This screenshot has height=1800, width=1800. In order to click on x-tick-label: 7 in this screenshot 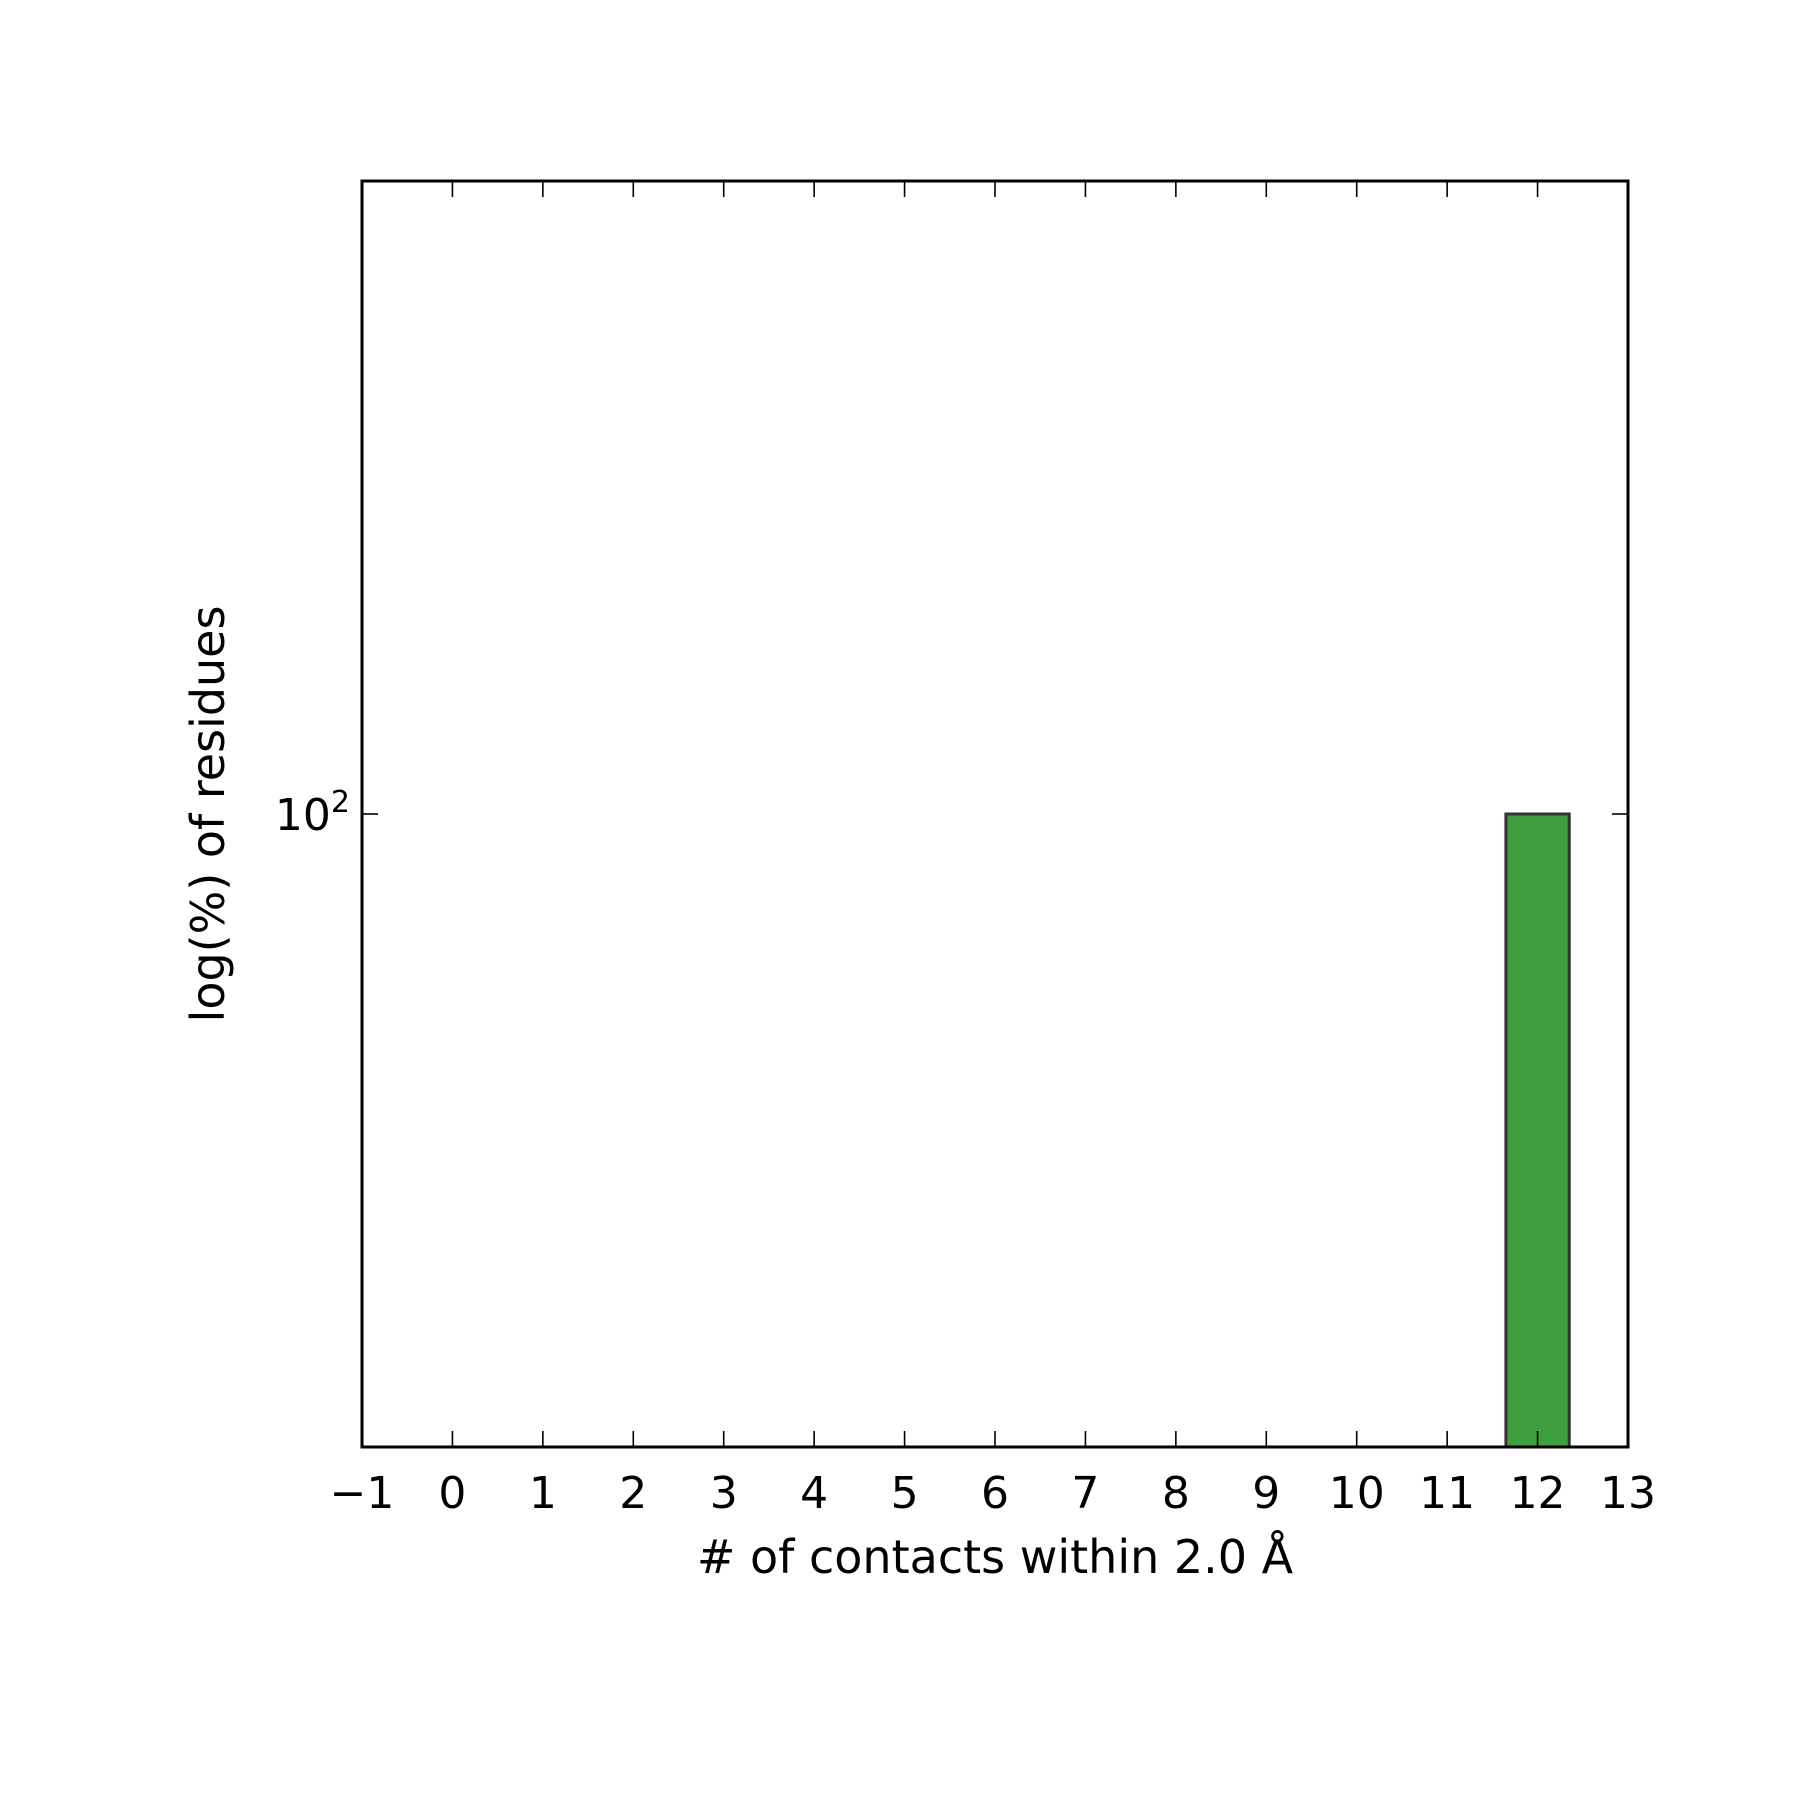, I will do `click(1085, 1493)`.